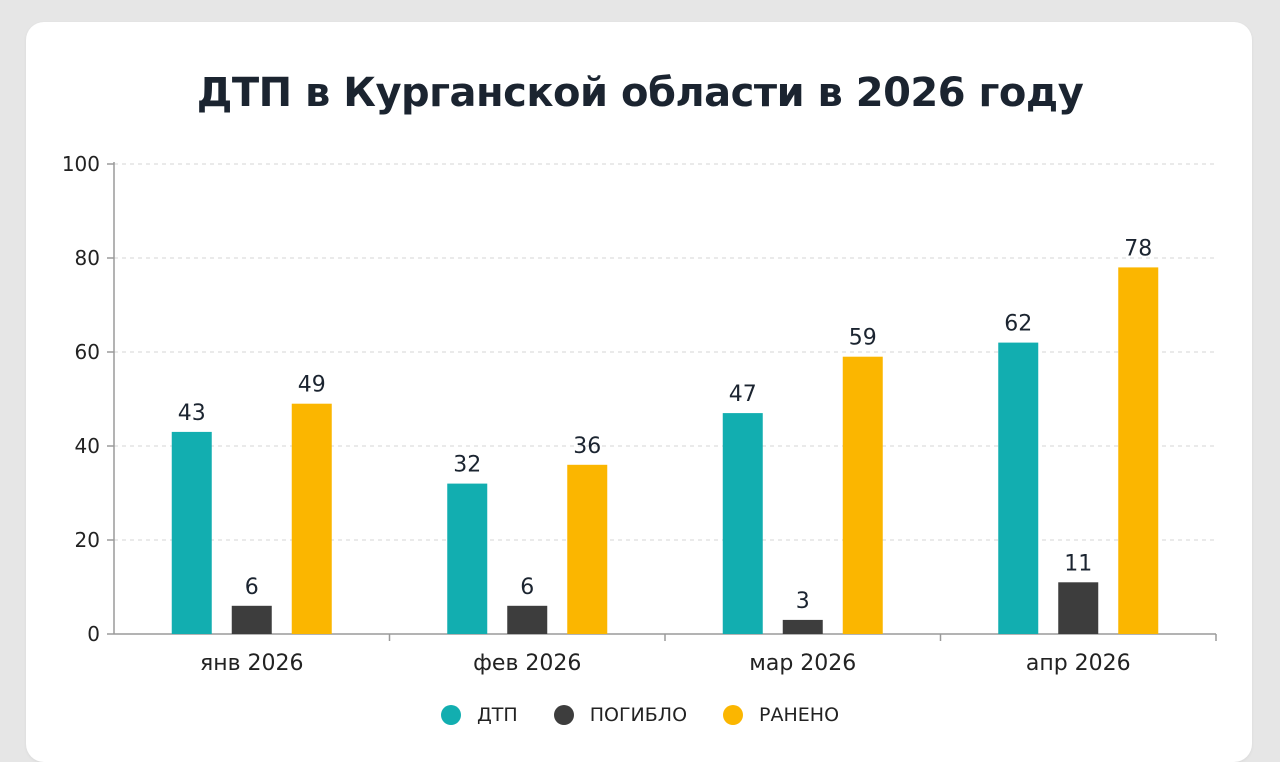 The width and height of the screenshot is (1280, 762). I want to click on x-category-label: апр 2026, so click(1078, 663).